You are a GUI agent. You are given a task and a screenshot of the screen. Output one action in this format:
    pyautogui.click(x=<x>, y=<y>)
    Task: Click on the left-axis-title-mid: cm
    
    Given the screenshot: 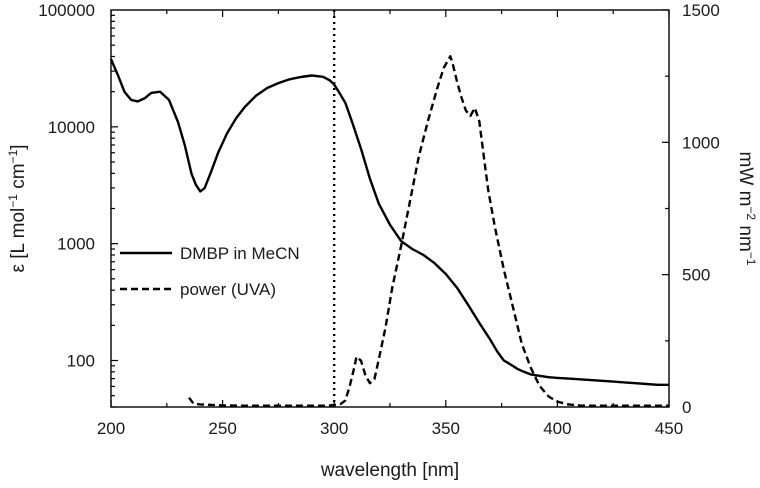 What is the action you would take?
    pyautogui.click(x=18, y=178)
    